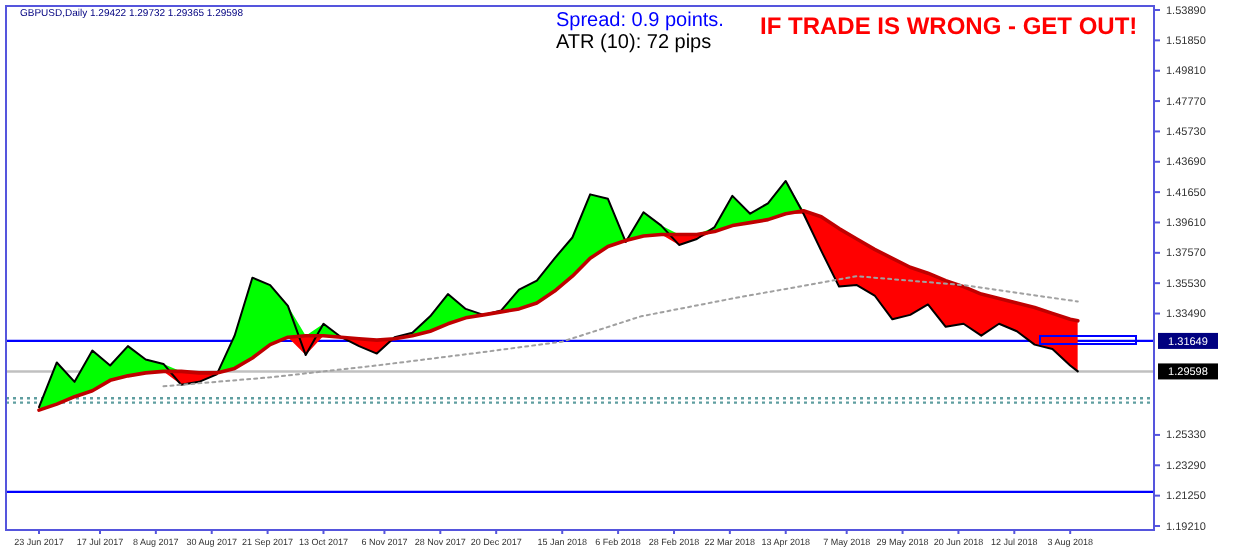 The width and height of the screenshot is (1250, 554). Describe the element at coordinates (949, 26) in the screenshot. I see `annotation: IF TRADE IS WRONG - GET OUT!` at that location.